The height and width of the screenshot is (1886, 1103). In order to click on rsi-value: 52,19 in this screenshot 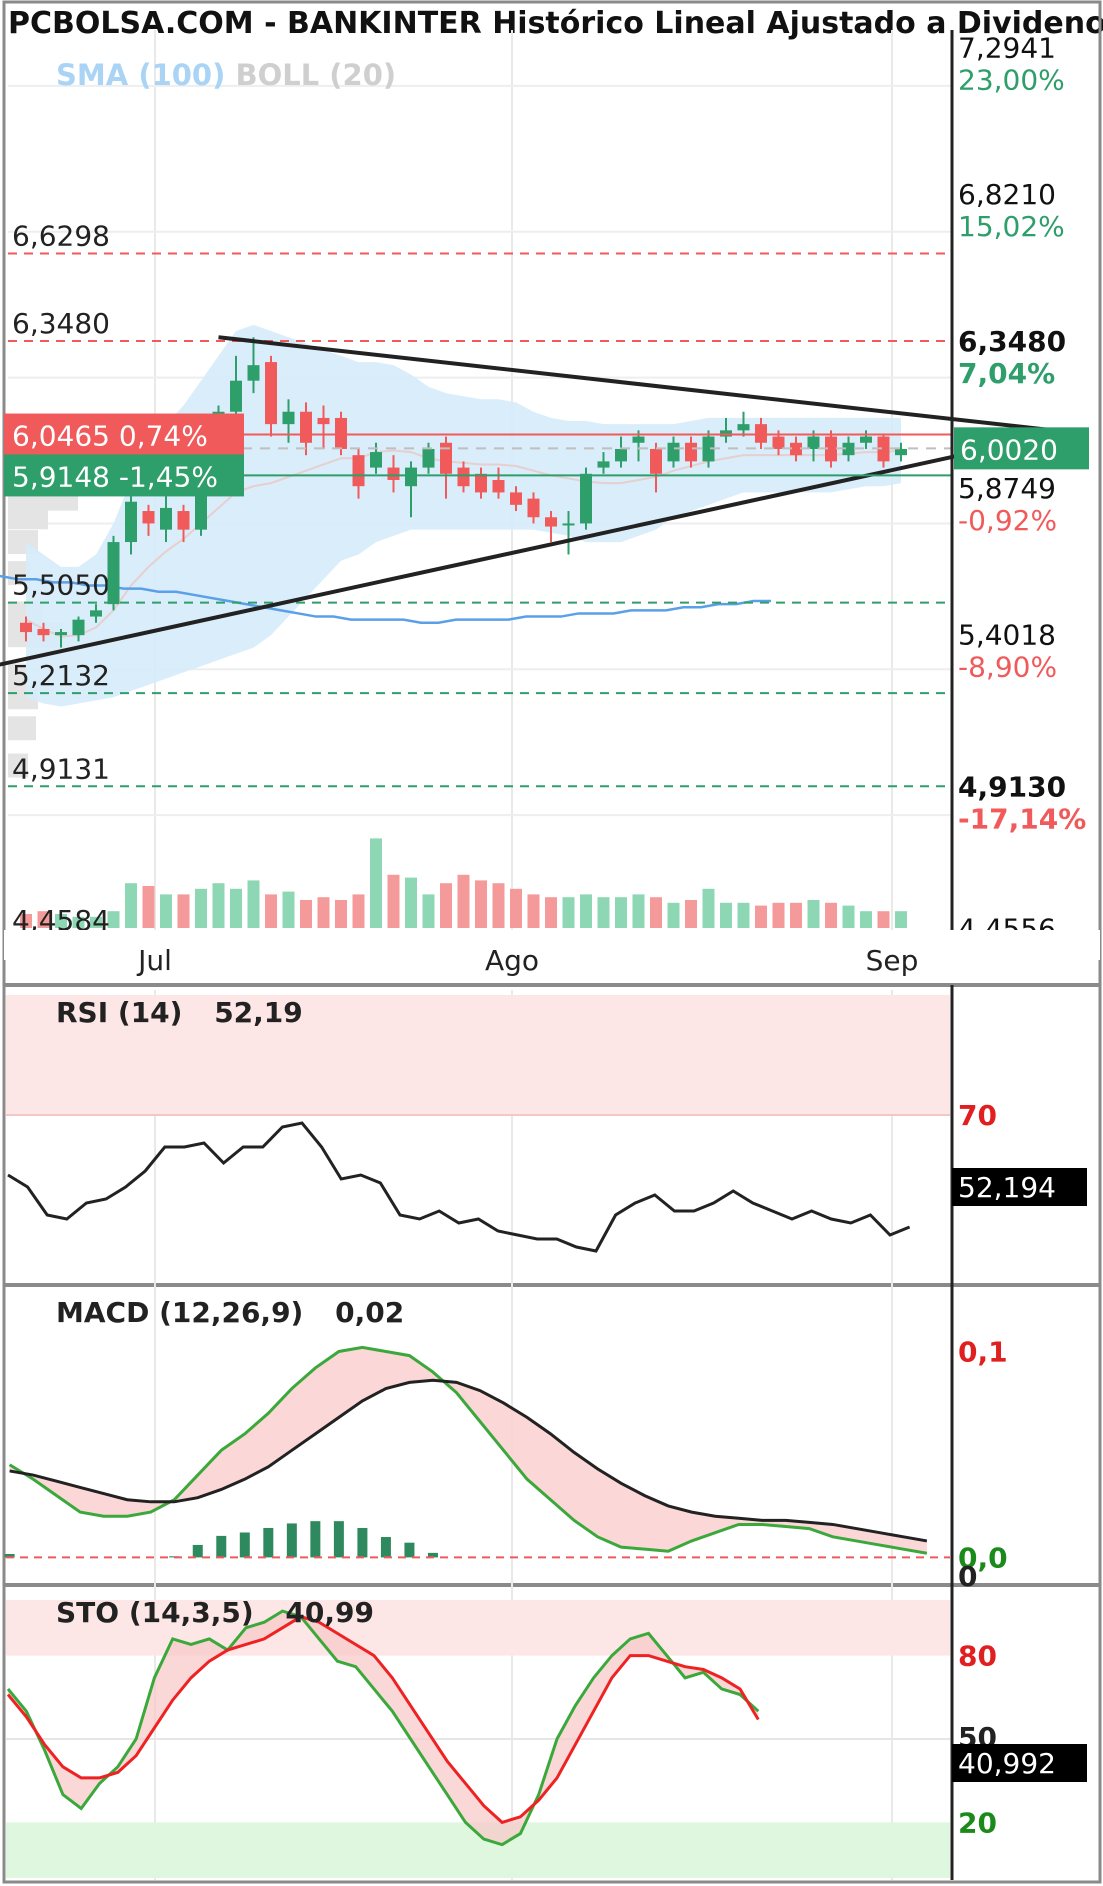, I will do `click(258, 1012)`.